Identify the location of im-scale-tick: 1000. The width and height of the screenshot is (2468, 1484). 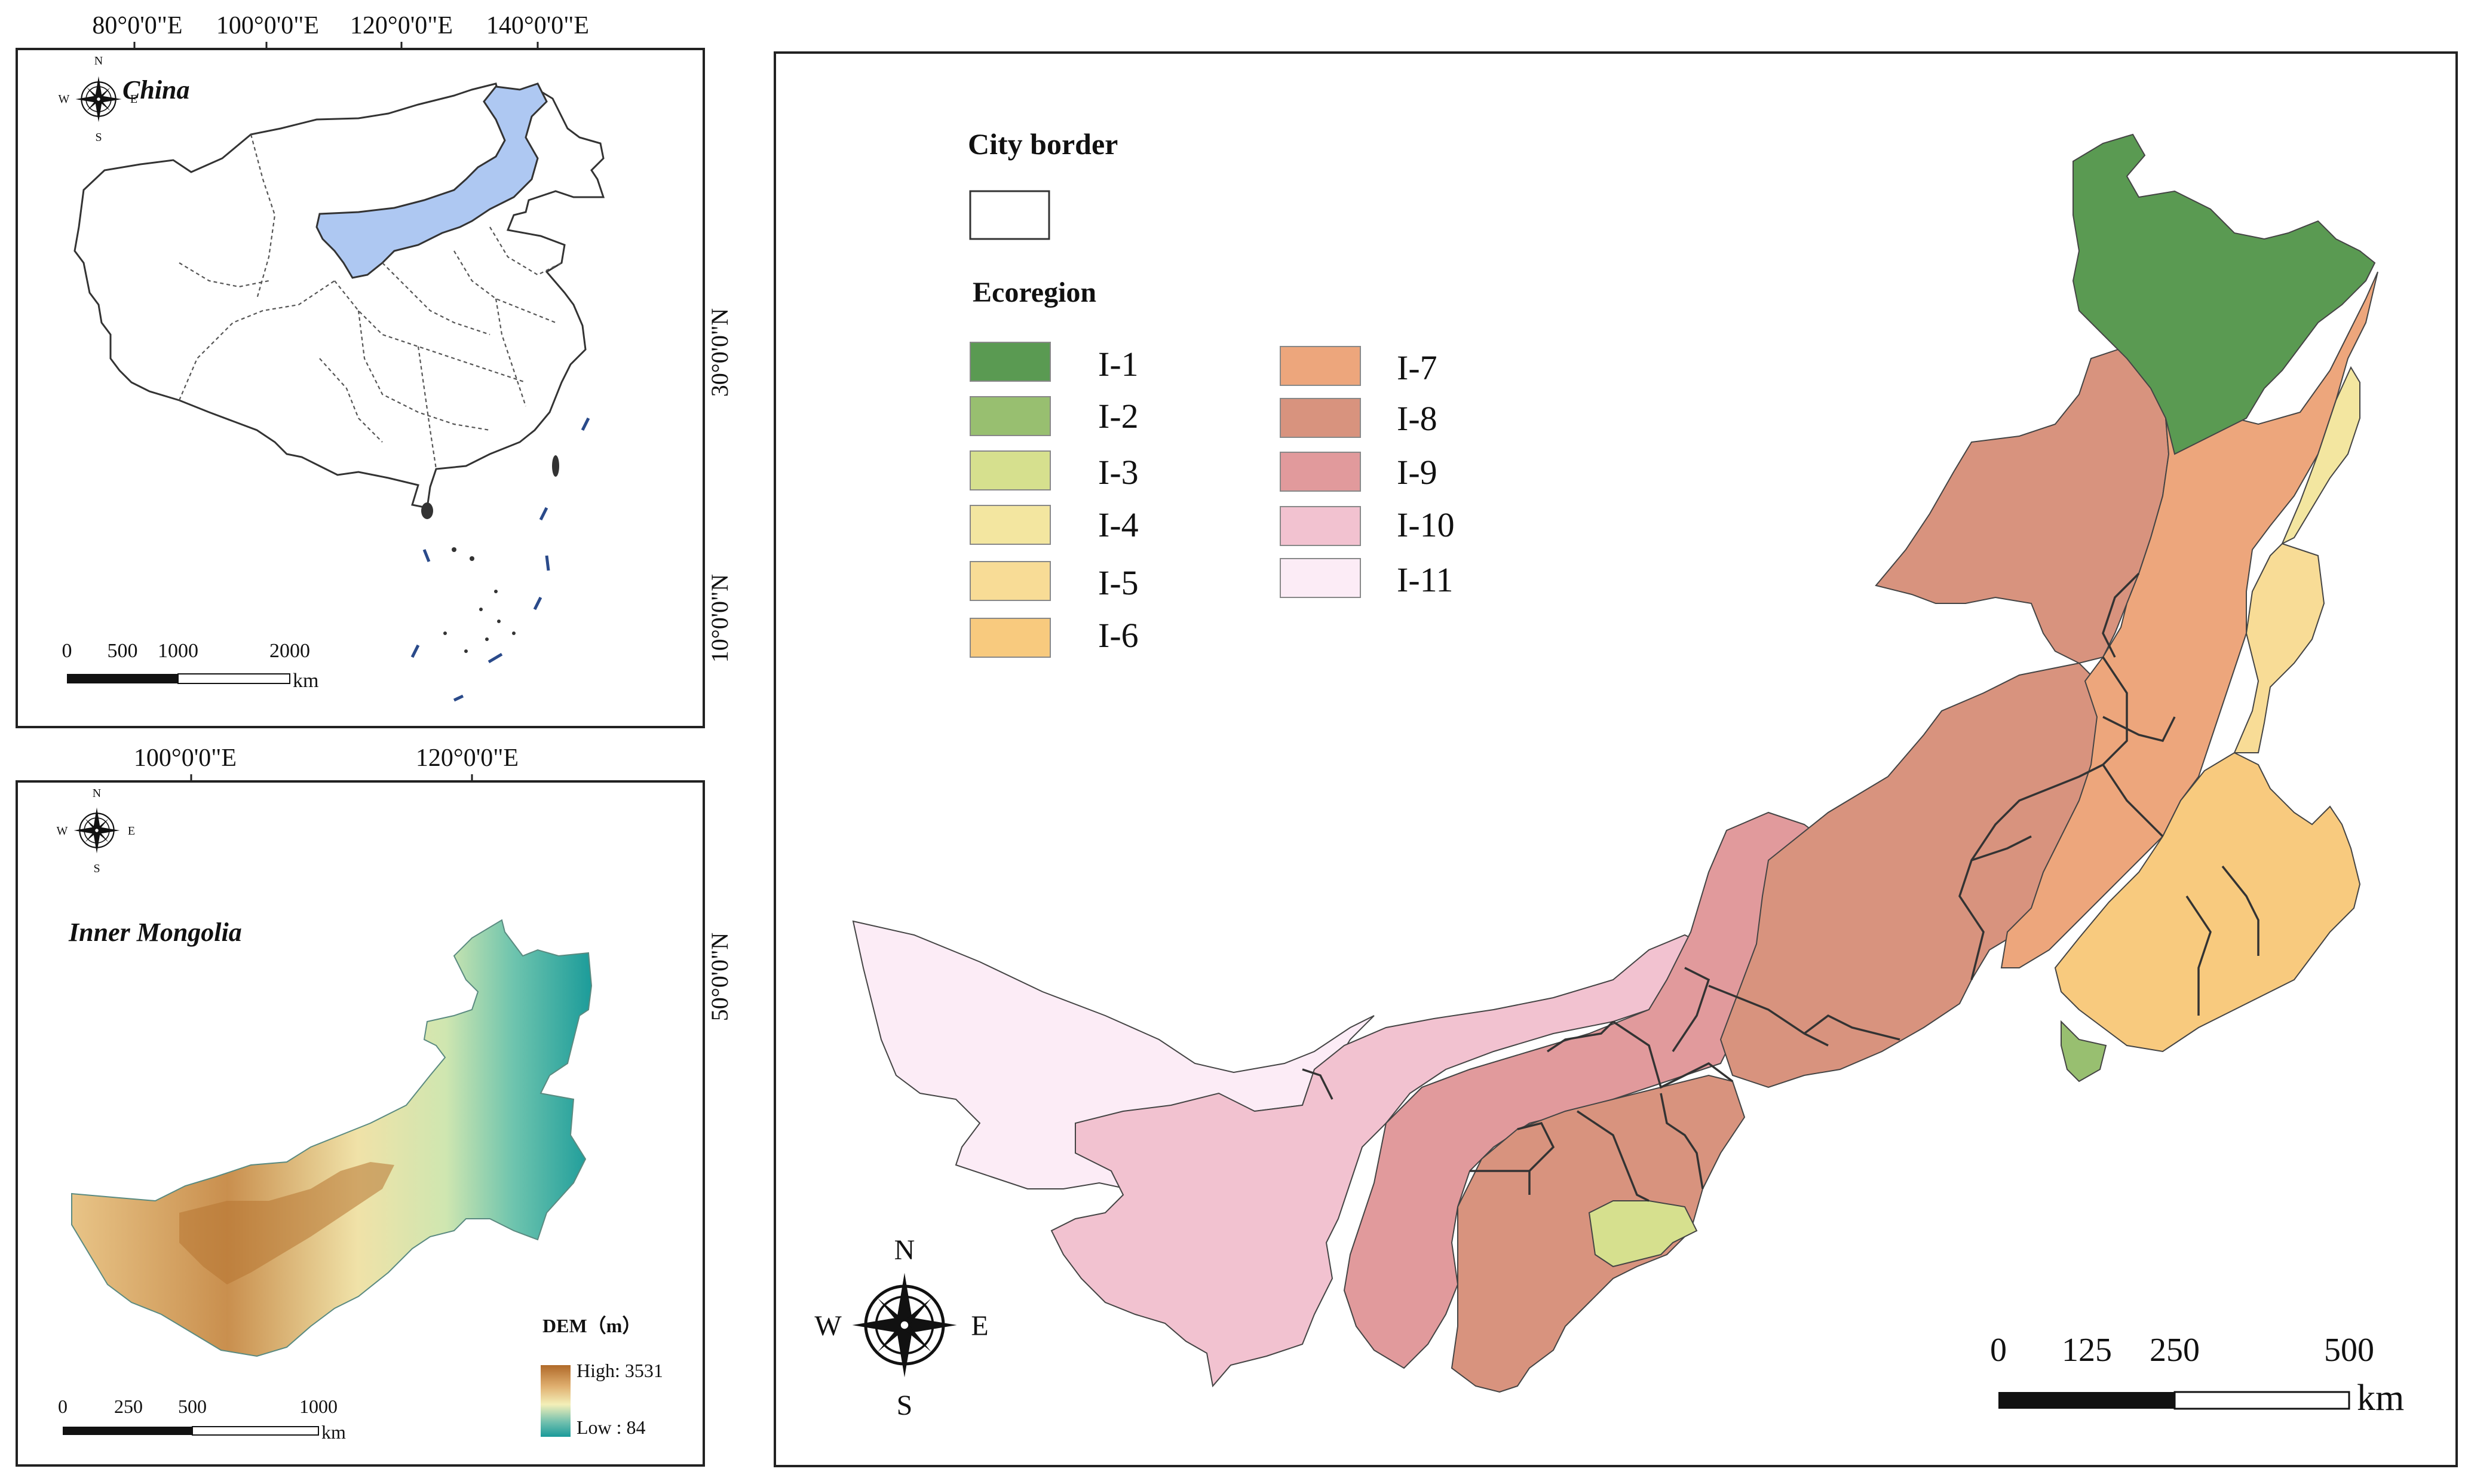
(318, 1406).